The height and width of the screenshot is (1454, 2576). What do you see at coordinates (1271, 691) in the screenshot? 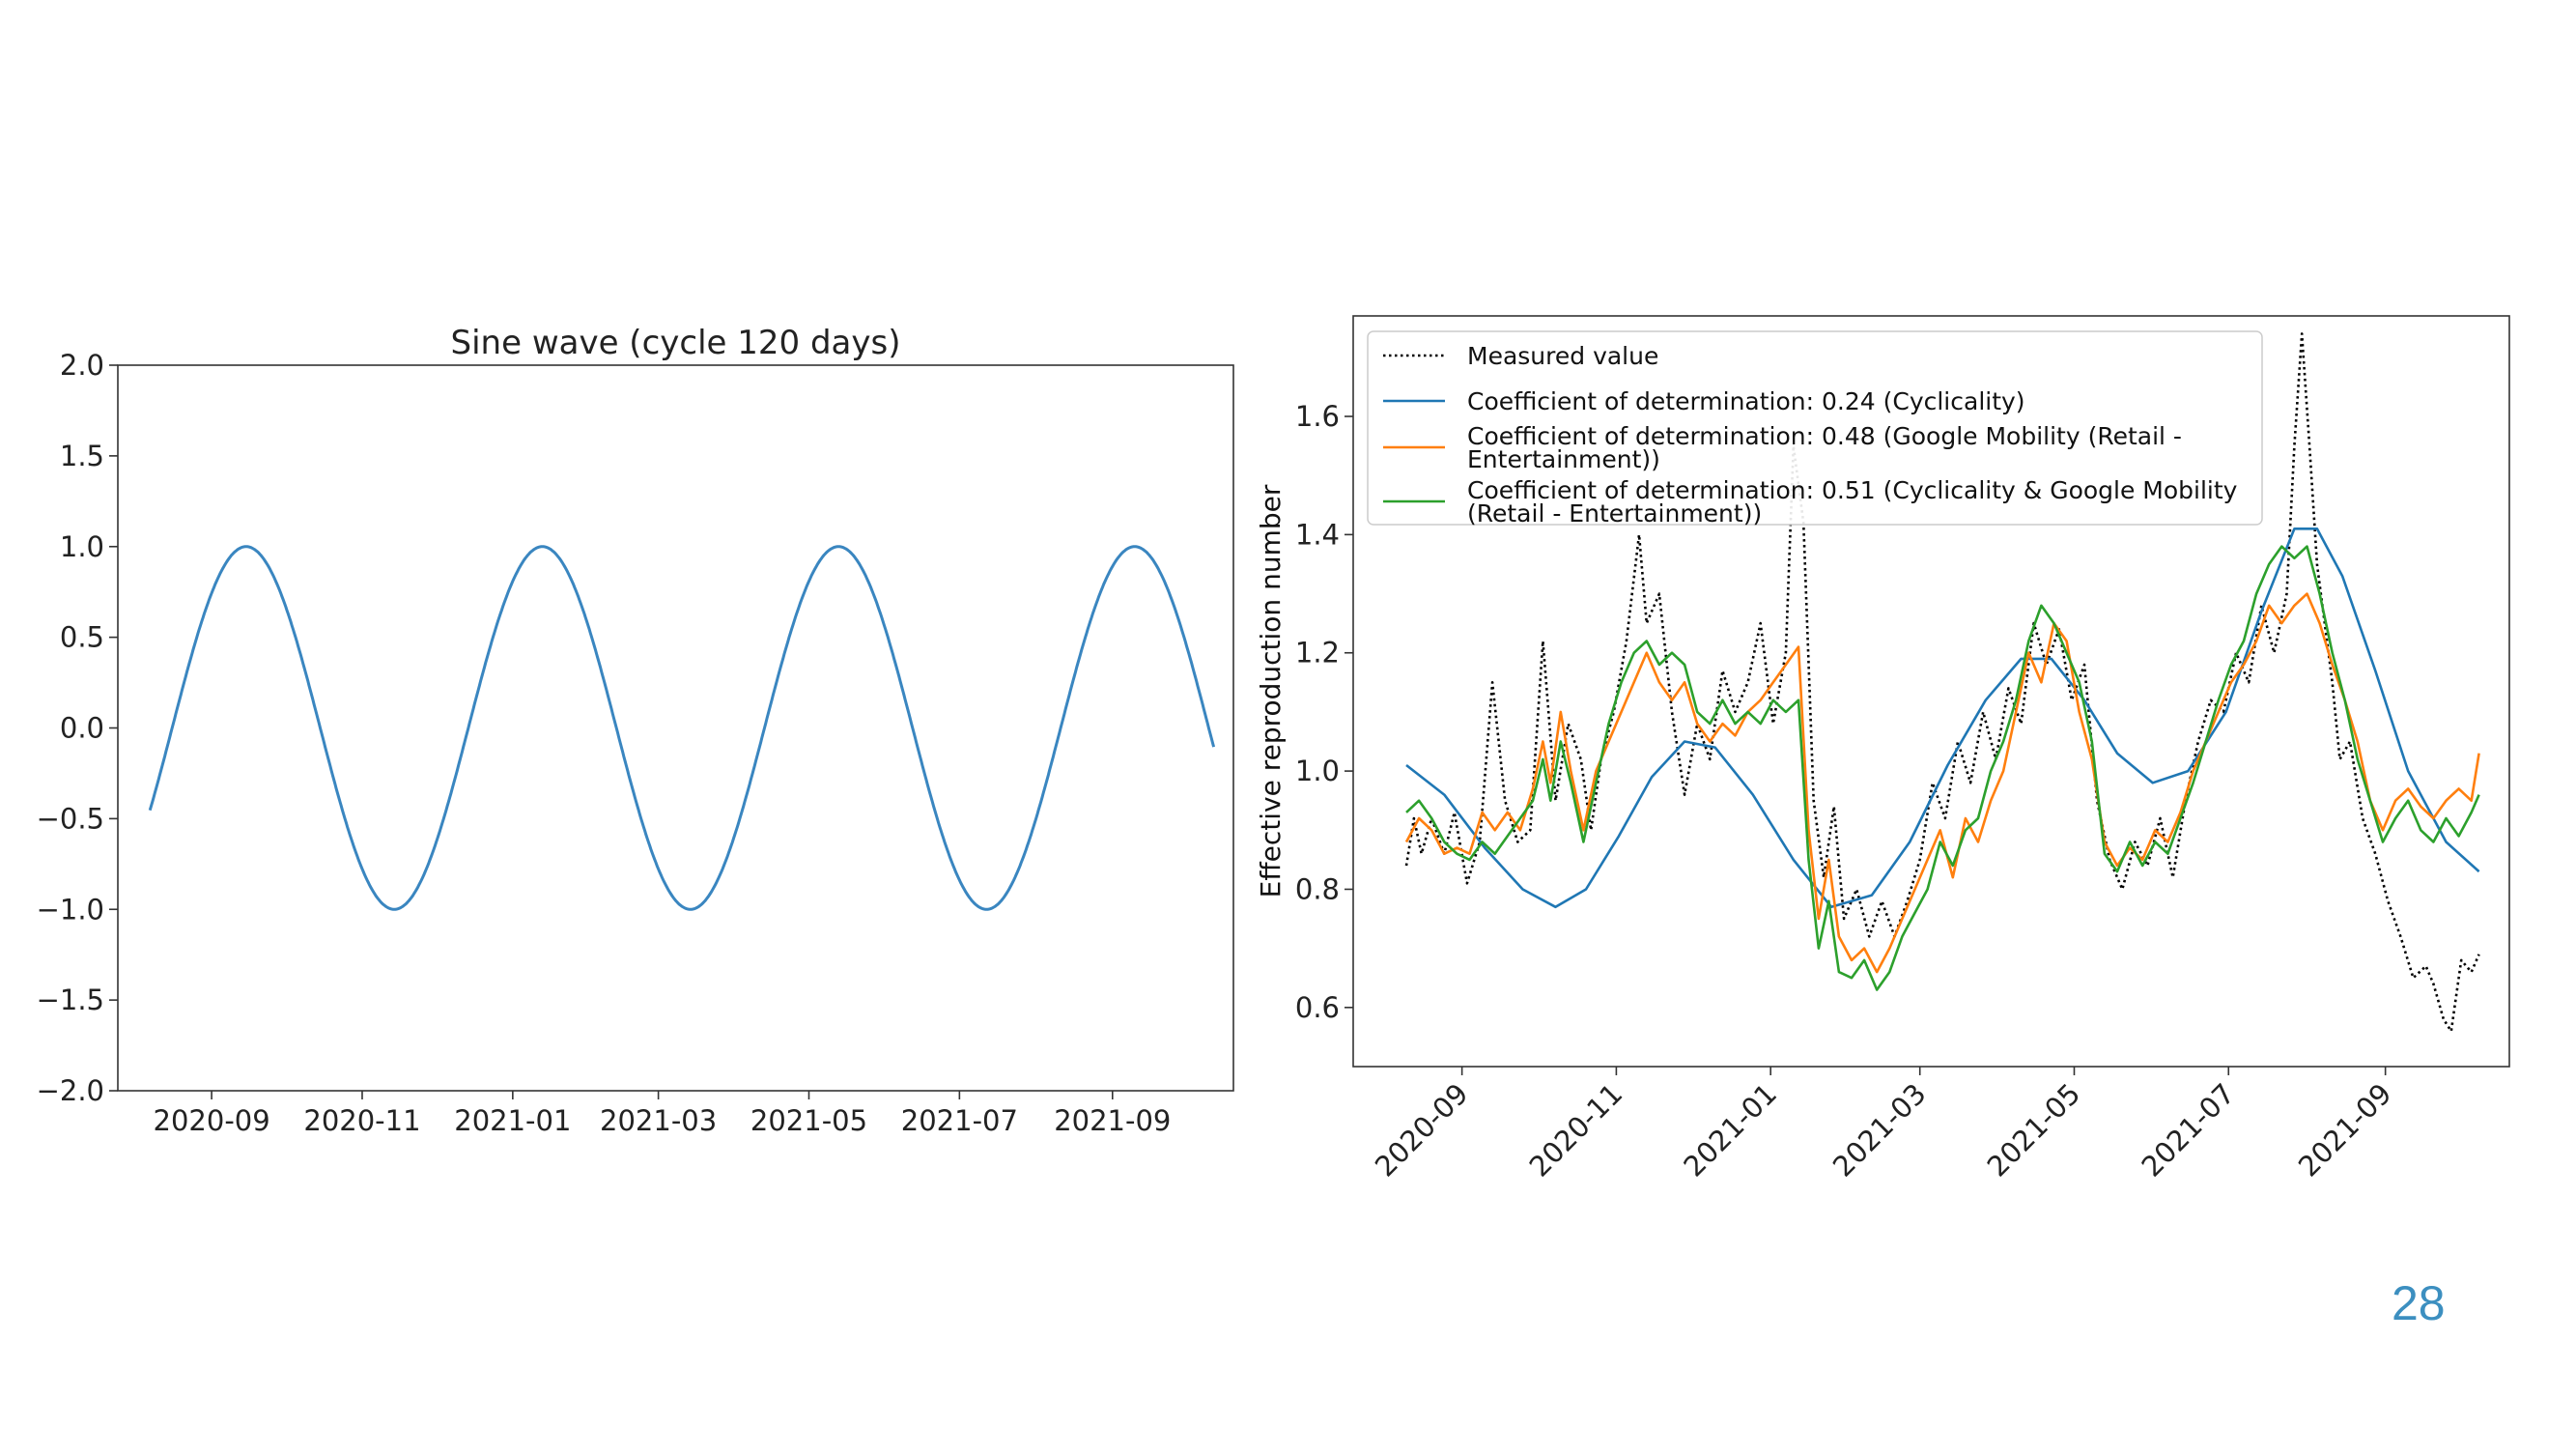
I see `y-axis-label: Effective reproduction number` at bounding box center [1271, 691].